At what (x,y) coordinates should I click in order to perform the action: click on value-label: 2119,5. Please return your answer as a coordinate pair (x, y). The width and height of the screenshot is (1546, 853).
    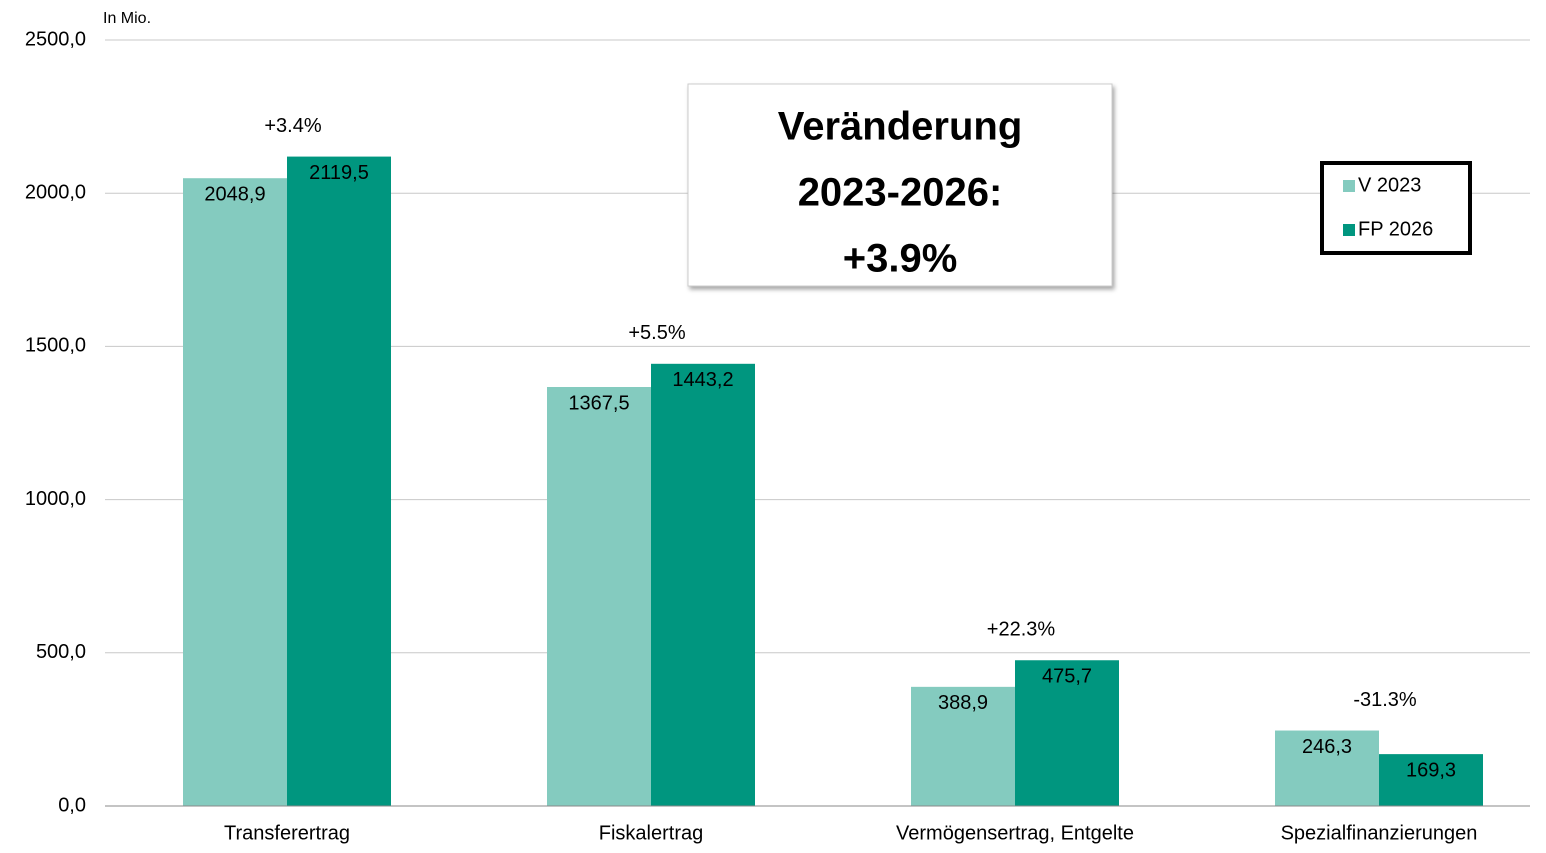
    Looking at the image, I should click on (339, 173).